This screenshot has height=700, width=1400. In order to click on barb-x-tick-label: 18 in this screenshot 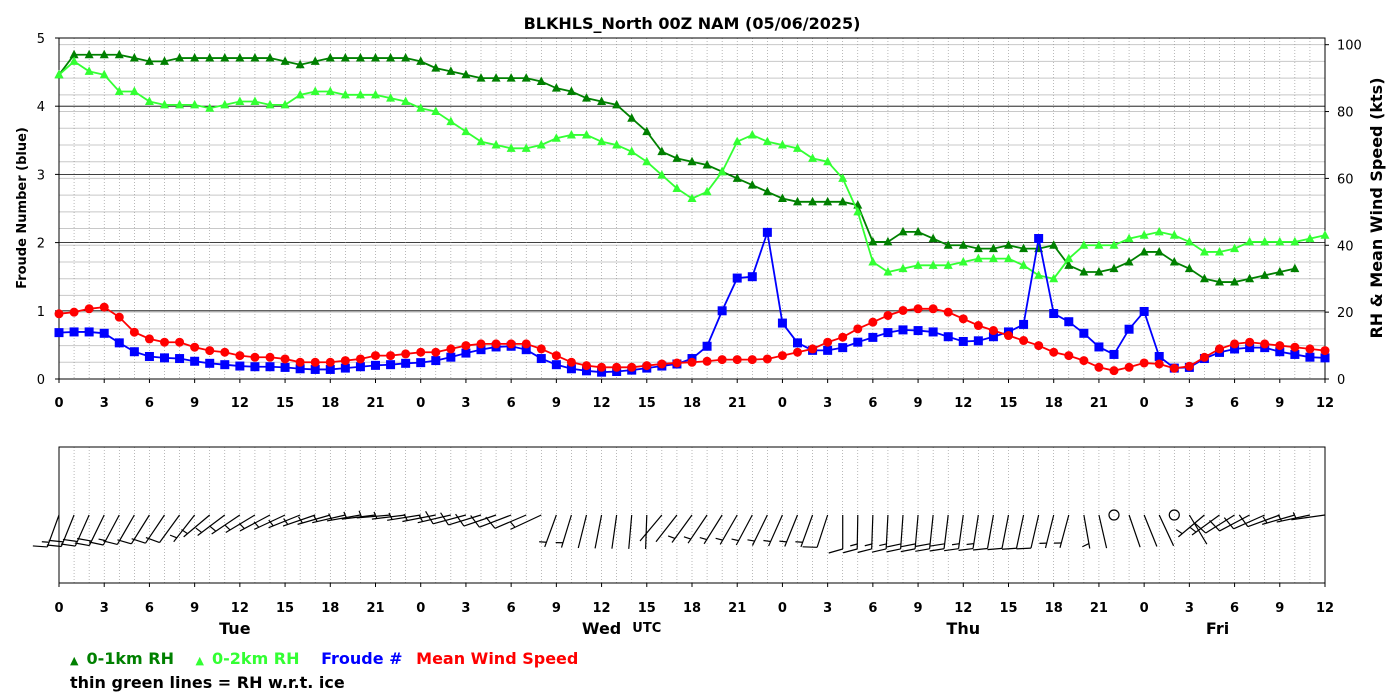, I will do `click(330, 608)`.